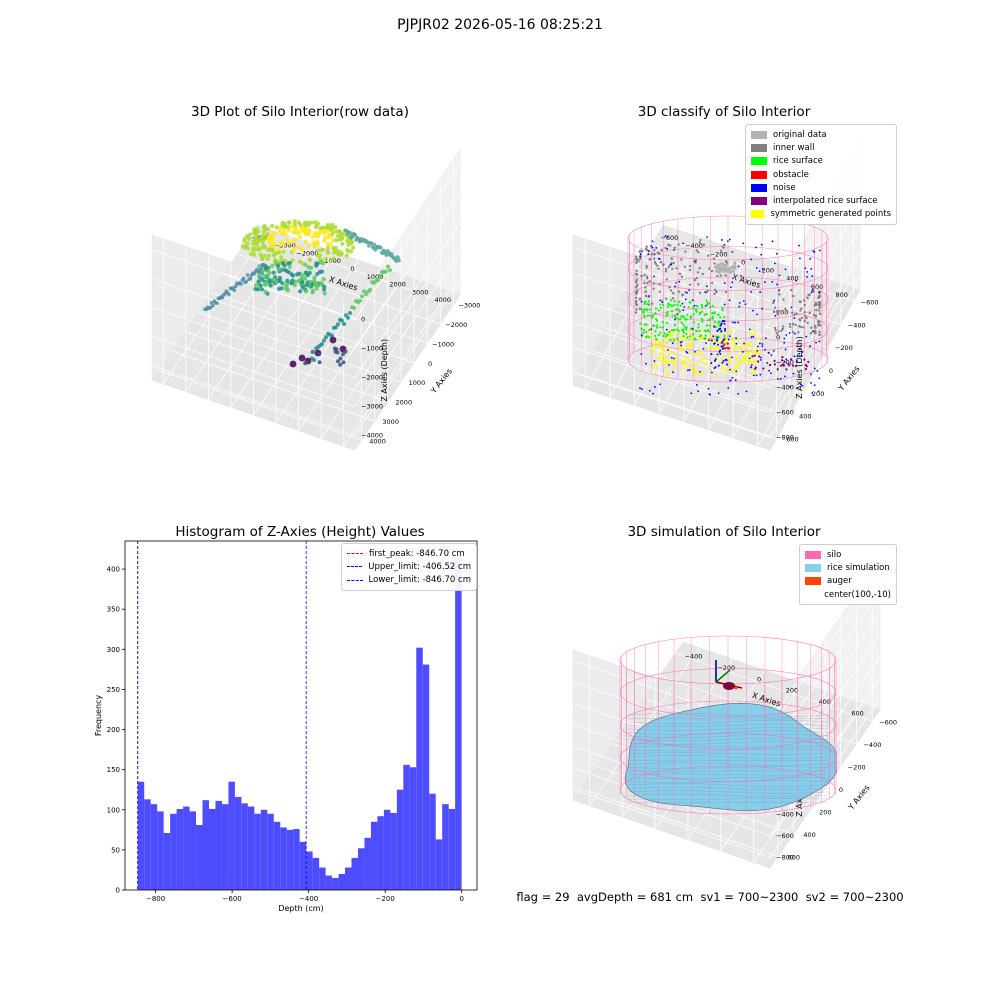 Image resolution: width=1000 pixels, height=1000 pixels. Describe the element at coordinates (830, 214) in the screenshot. I see `legend-label: symmetric generated points` at that location.